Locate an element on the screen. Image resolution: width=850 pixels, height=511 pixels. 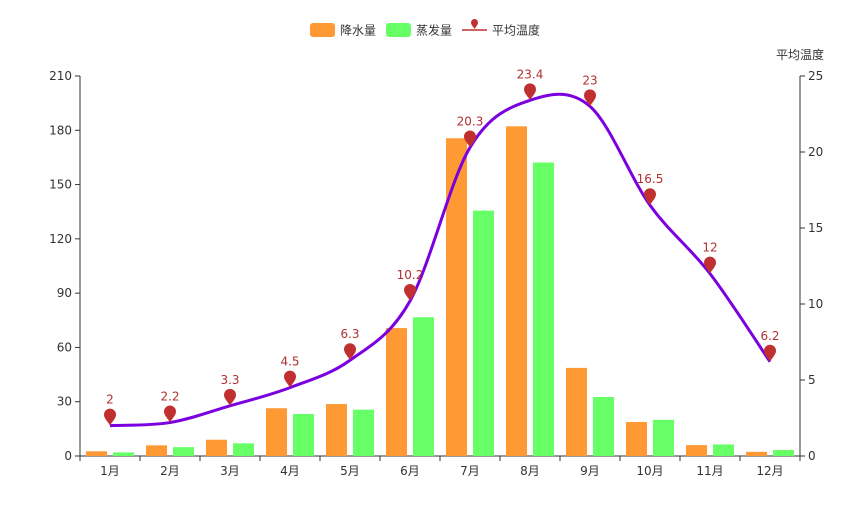
y-right-tick-label: 20 is located at coordinates (815, 152).